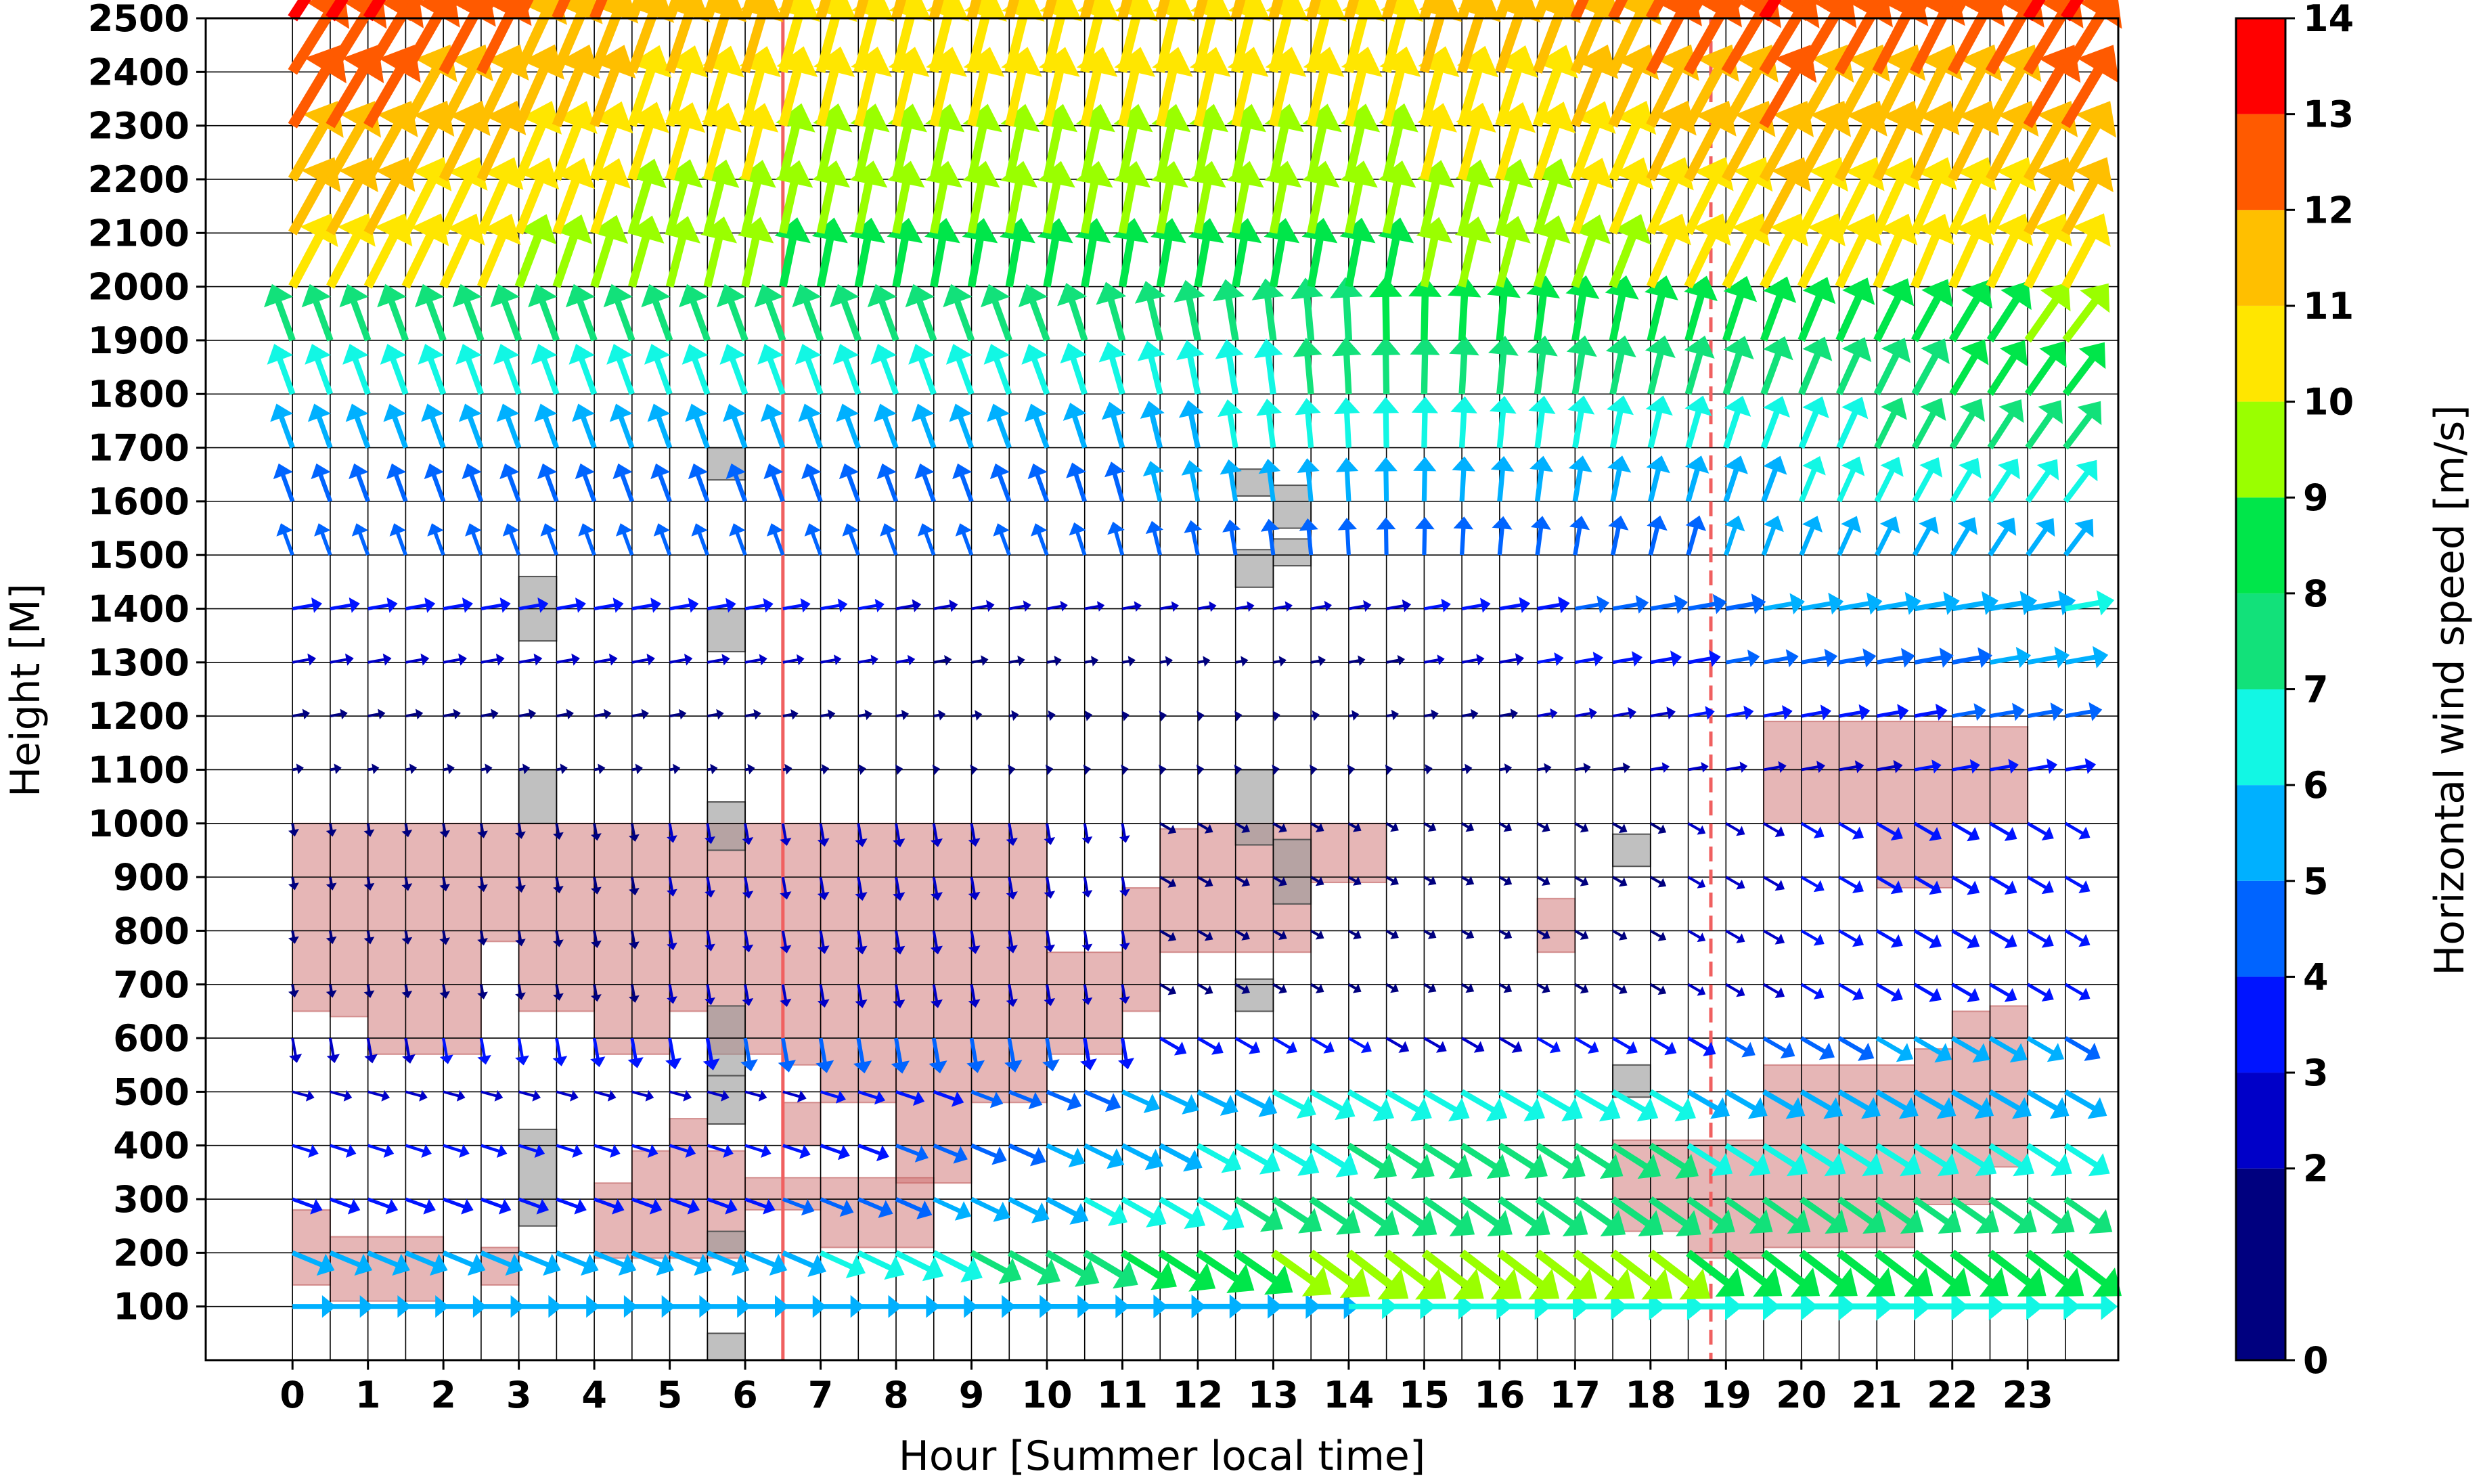  Describe the element at coordinates (2316, 594) in the screenshot. I see `colorbar-tick-label: 8` at that location.